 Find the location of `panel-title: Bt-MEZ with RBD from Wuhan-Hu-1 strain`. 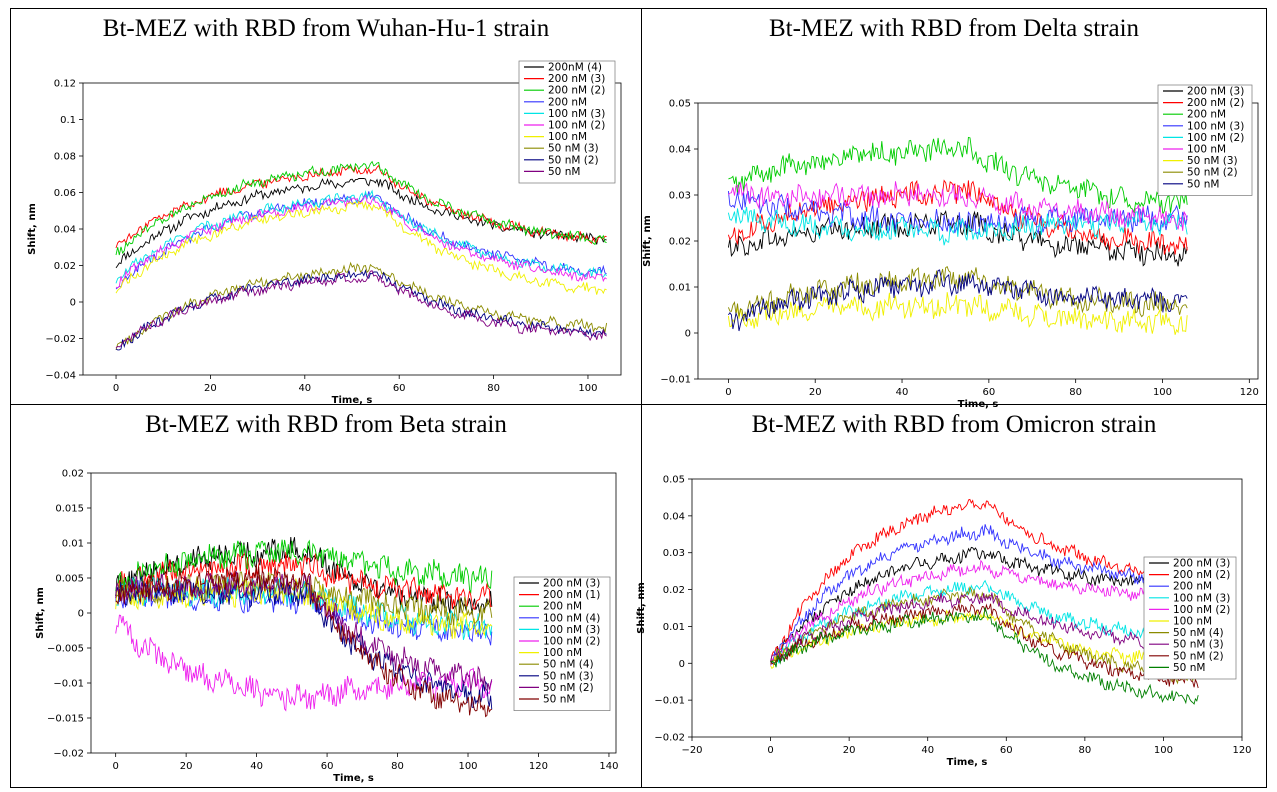

panel-title: Bt-MEZ with RBD from Wuhan-Hu-1 strain is located at coordinates (326, 28).